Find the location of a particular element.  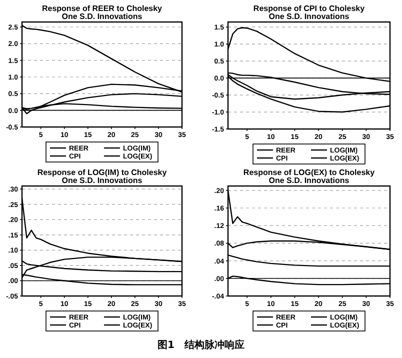

chart-title: Response of CPI to Cholesky is located at coordinates (309, 8).